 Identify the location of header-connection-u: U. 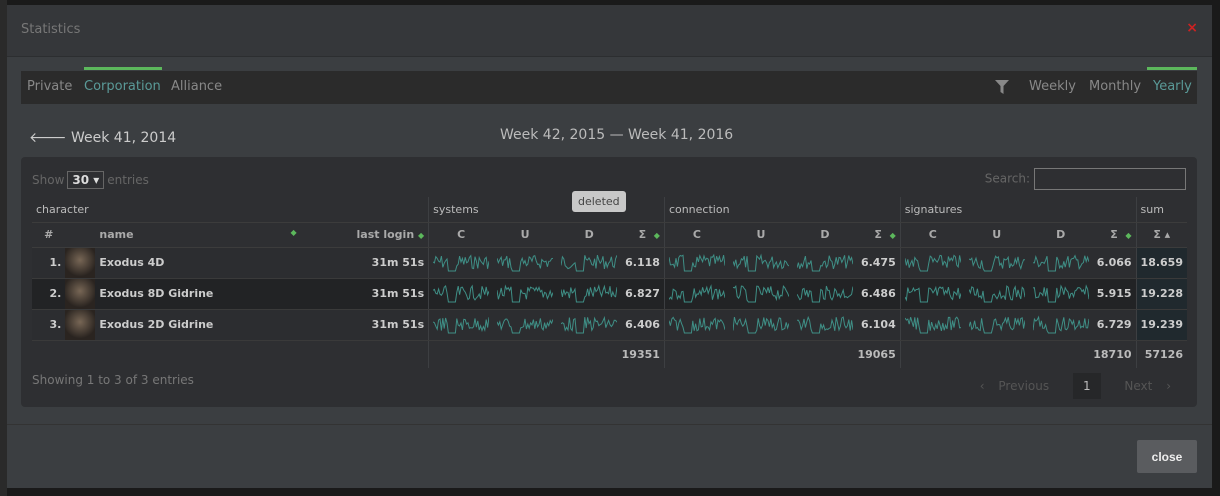
(760, 235).